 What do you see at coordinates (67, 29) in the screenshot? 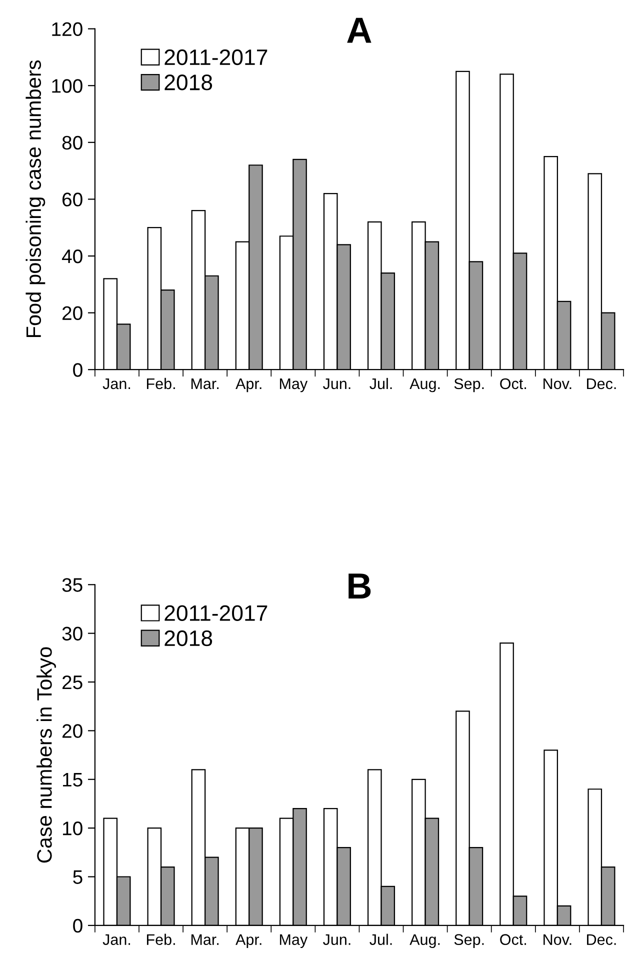
I see `y-tick-label: 120` at bounding box center [67, 29].